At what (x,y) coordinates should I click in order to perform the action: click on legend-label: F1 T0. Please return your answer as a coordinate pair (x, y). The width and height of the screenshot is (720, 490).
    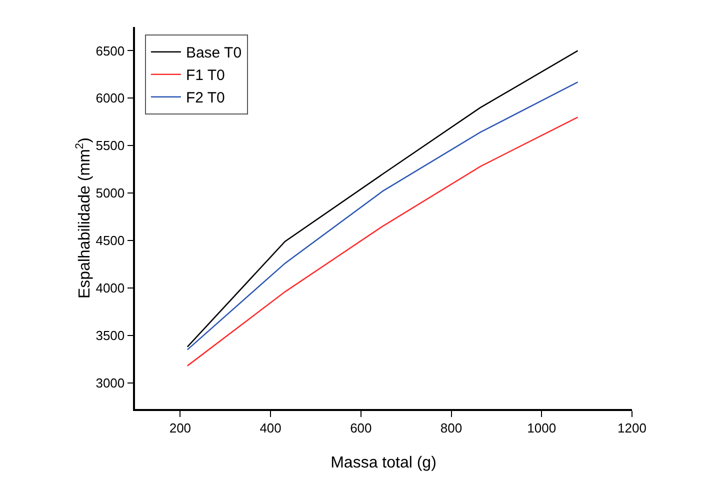
    Looking at the image, I should click on (205, 75).